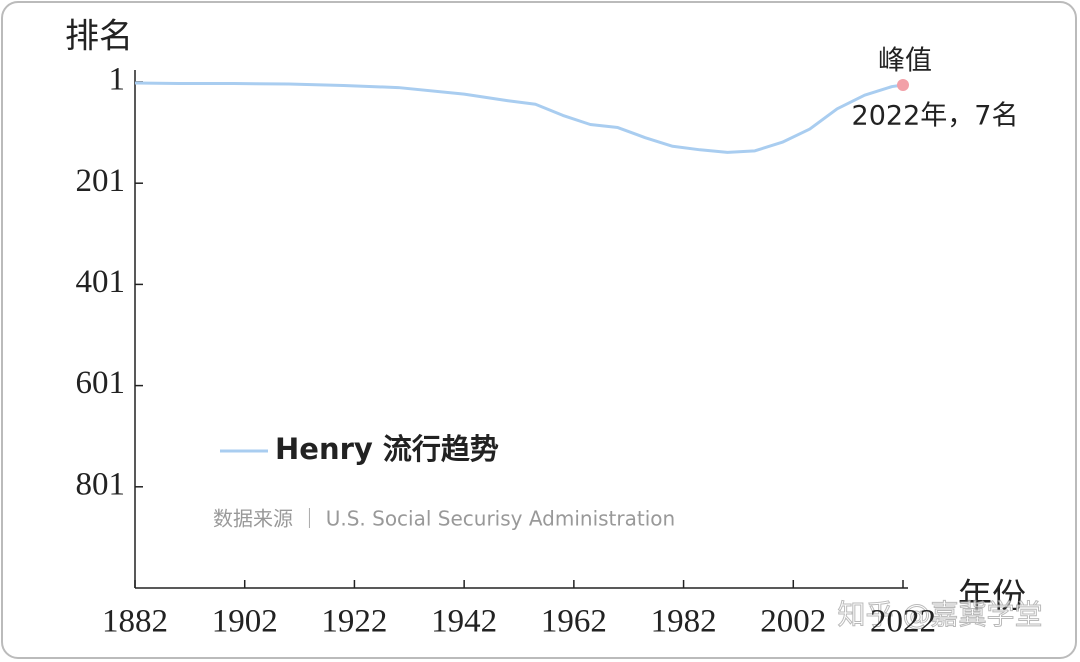 The height and width of the screenshot is (662, 1080). I want to click on x-axis-label: 年份, so click(992, 597).